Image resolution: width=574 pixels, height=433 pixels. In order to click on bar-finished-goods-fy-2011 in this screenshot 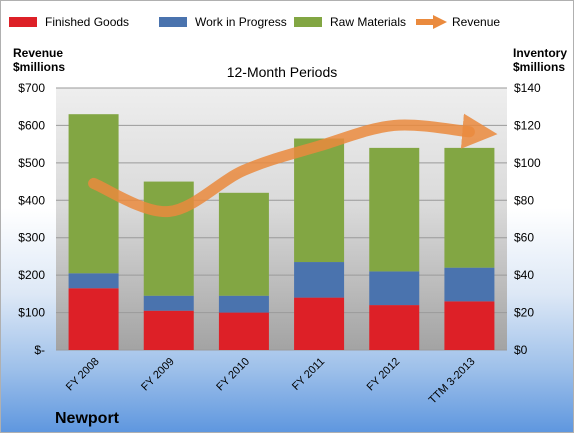, I will do `click(319, 323)`.